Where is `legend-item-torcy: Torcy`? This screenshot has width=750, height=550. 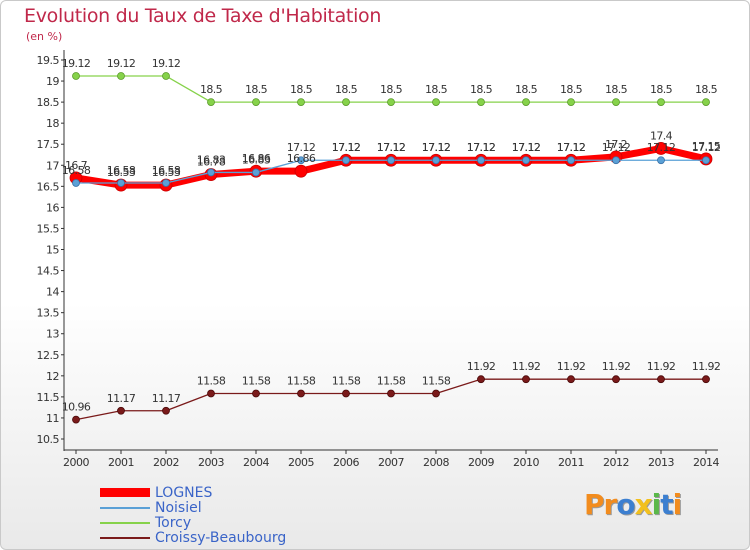
legend-item-torcy: Torcy is located at coordinates (193, 523).